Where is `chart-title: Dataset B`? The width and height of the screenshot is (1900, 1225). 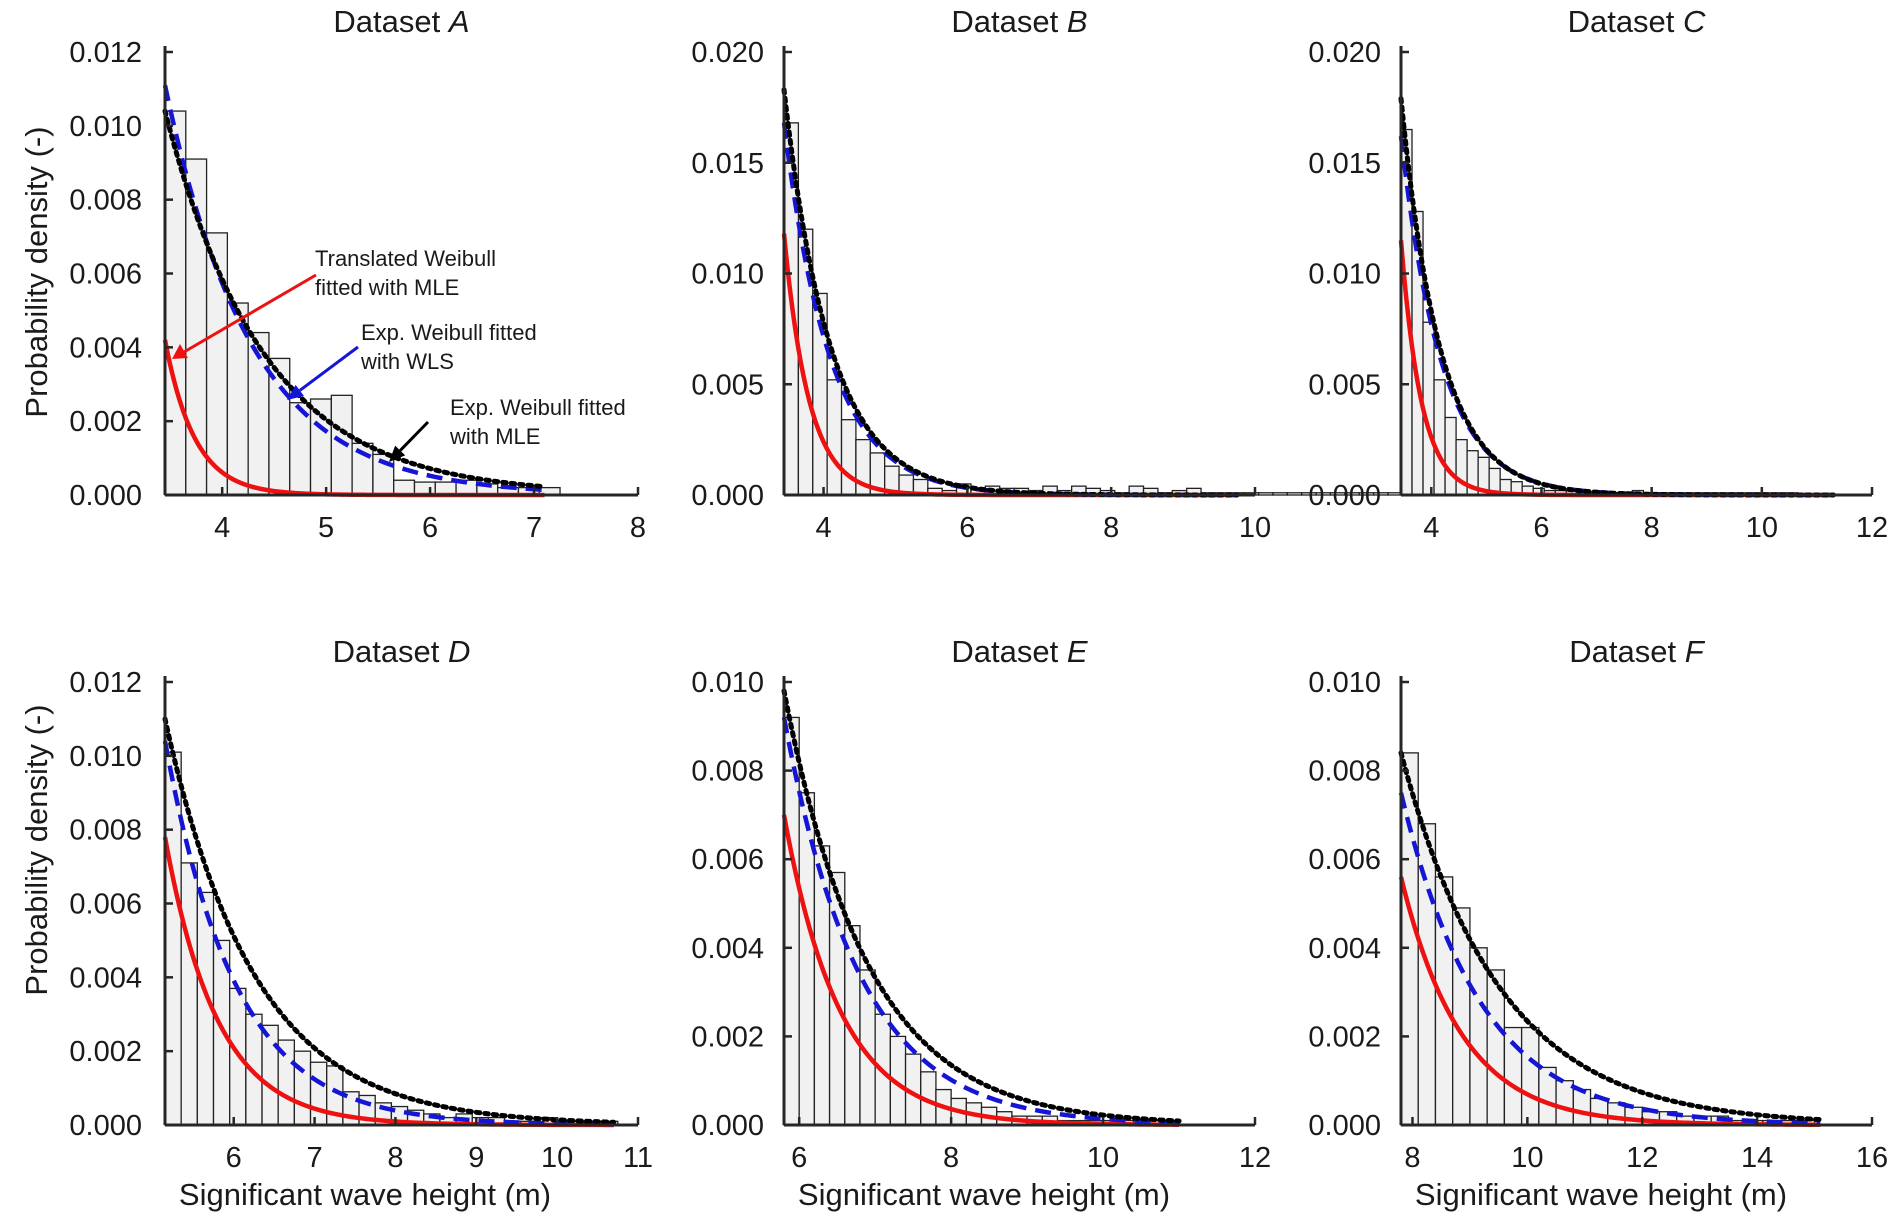
chart-title: Dataset B is located at coordinates (1019, 21).